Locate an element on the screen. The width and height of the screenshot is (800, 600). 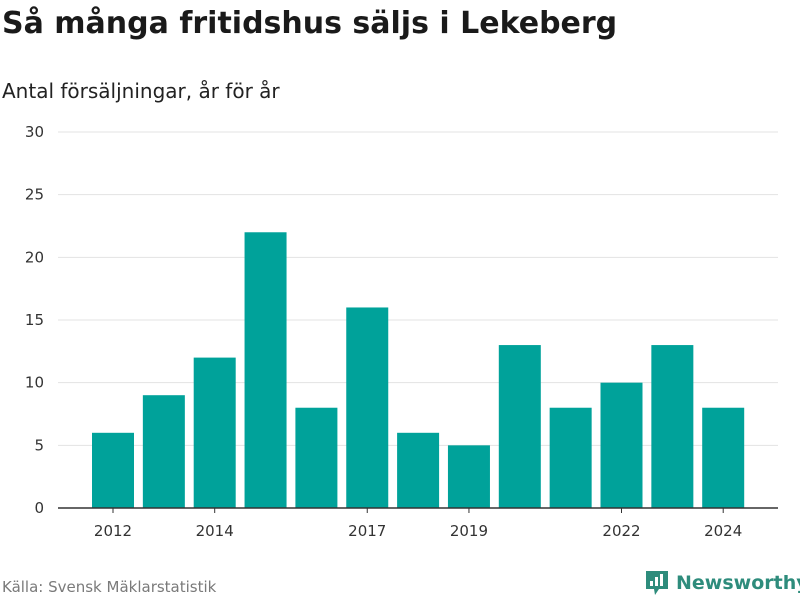
x-tick-label: 2019 is located at coordinates (469, 531).